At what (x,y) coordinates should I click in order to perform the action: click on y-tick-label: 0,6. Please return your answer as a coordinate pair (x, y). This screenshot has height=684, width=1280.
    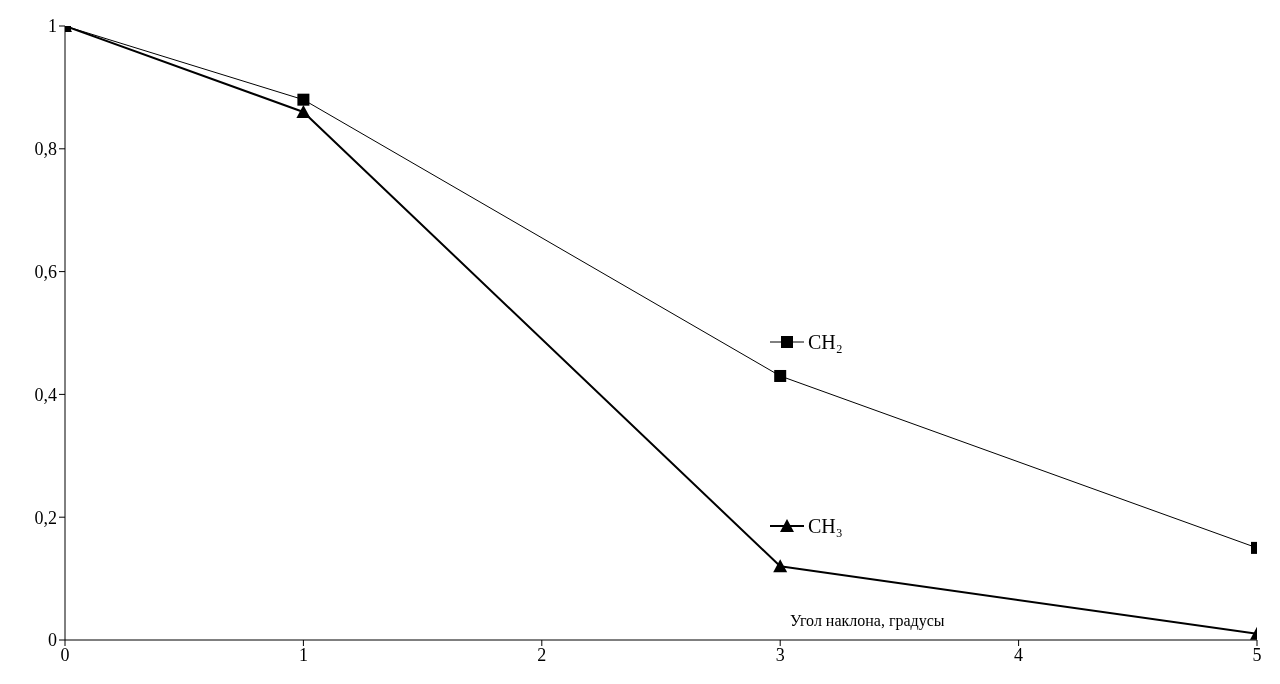
    Looking at the image, I should click on (45, 271).